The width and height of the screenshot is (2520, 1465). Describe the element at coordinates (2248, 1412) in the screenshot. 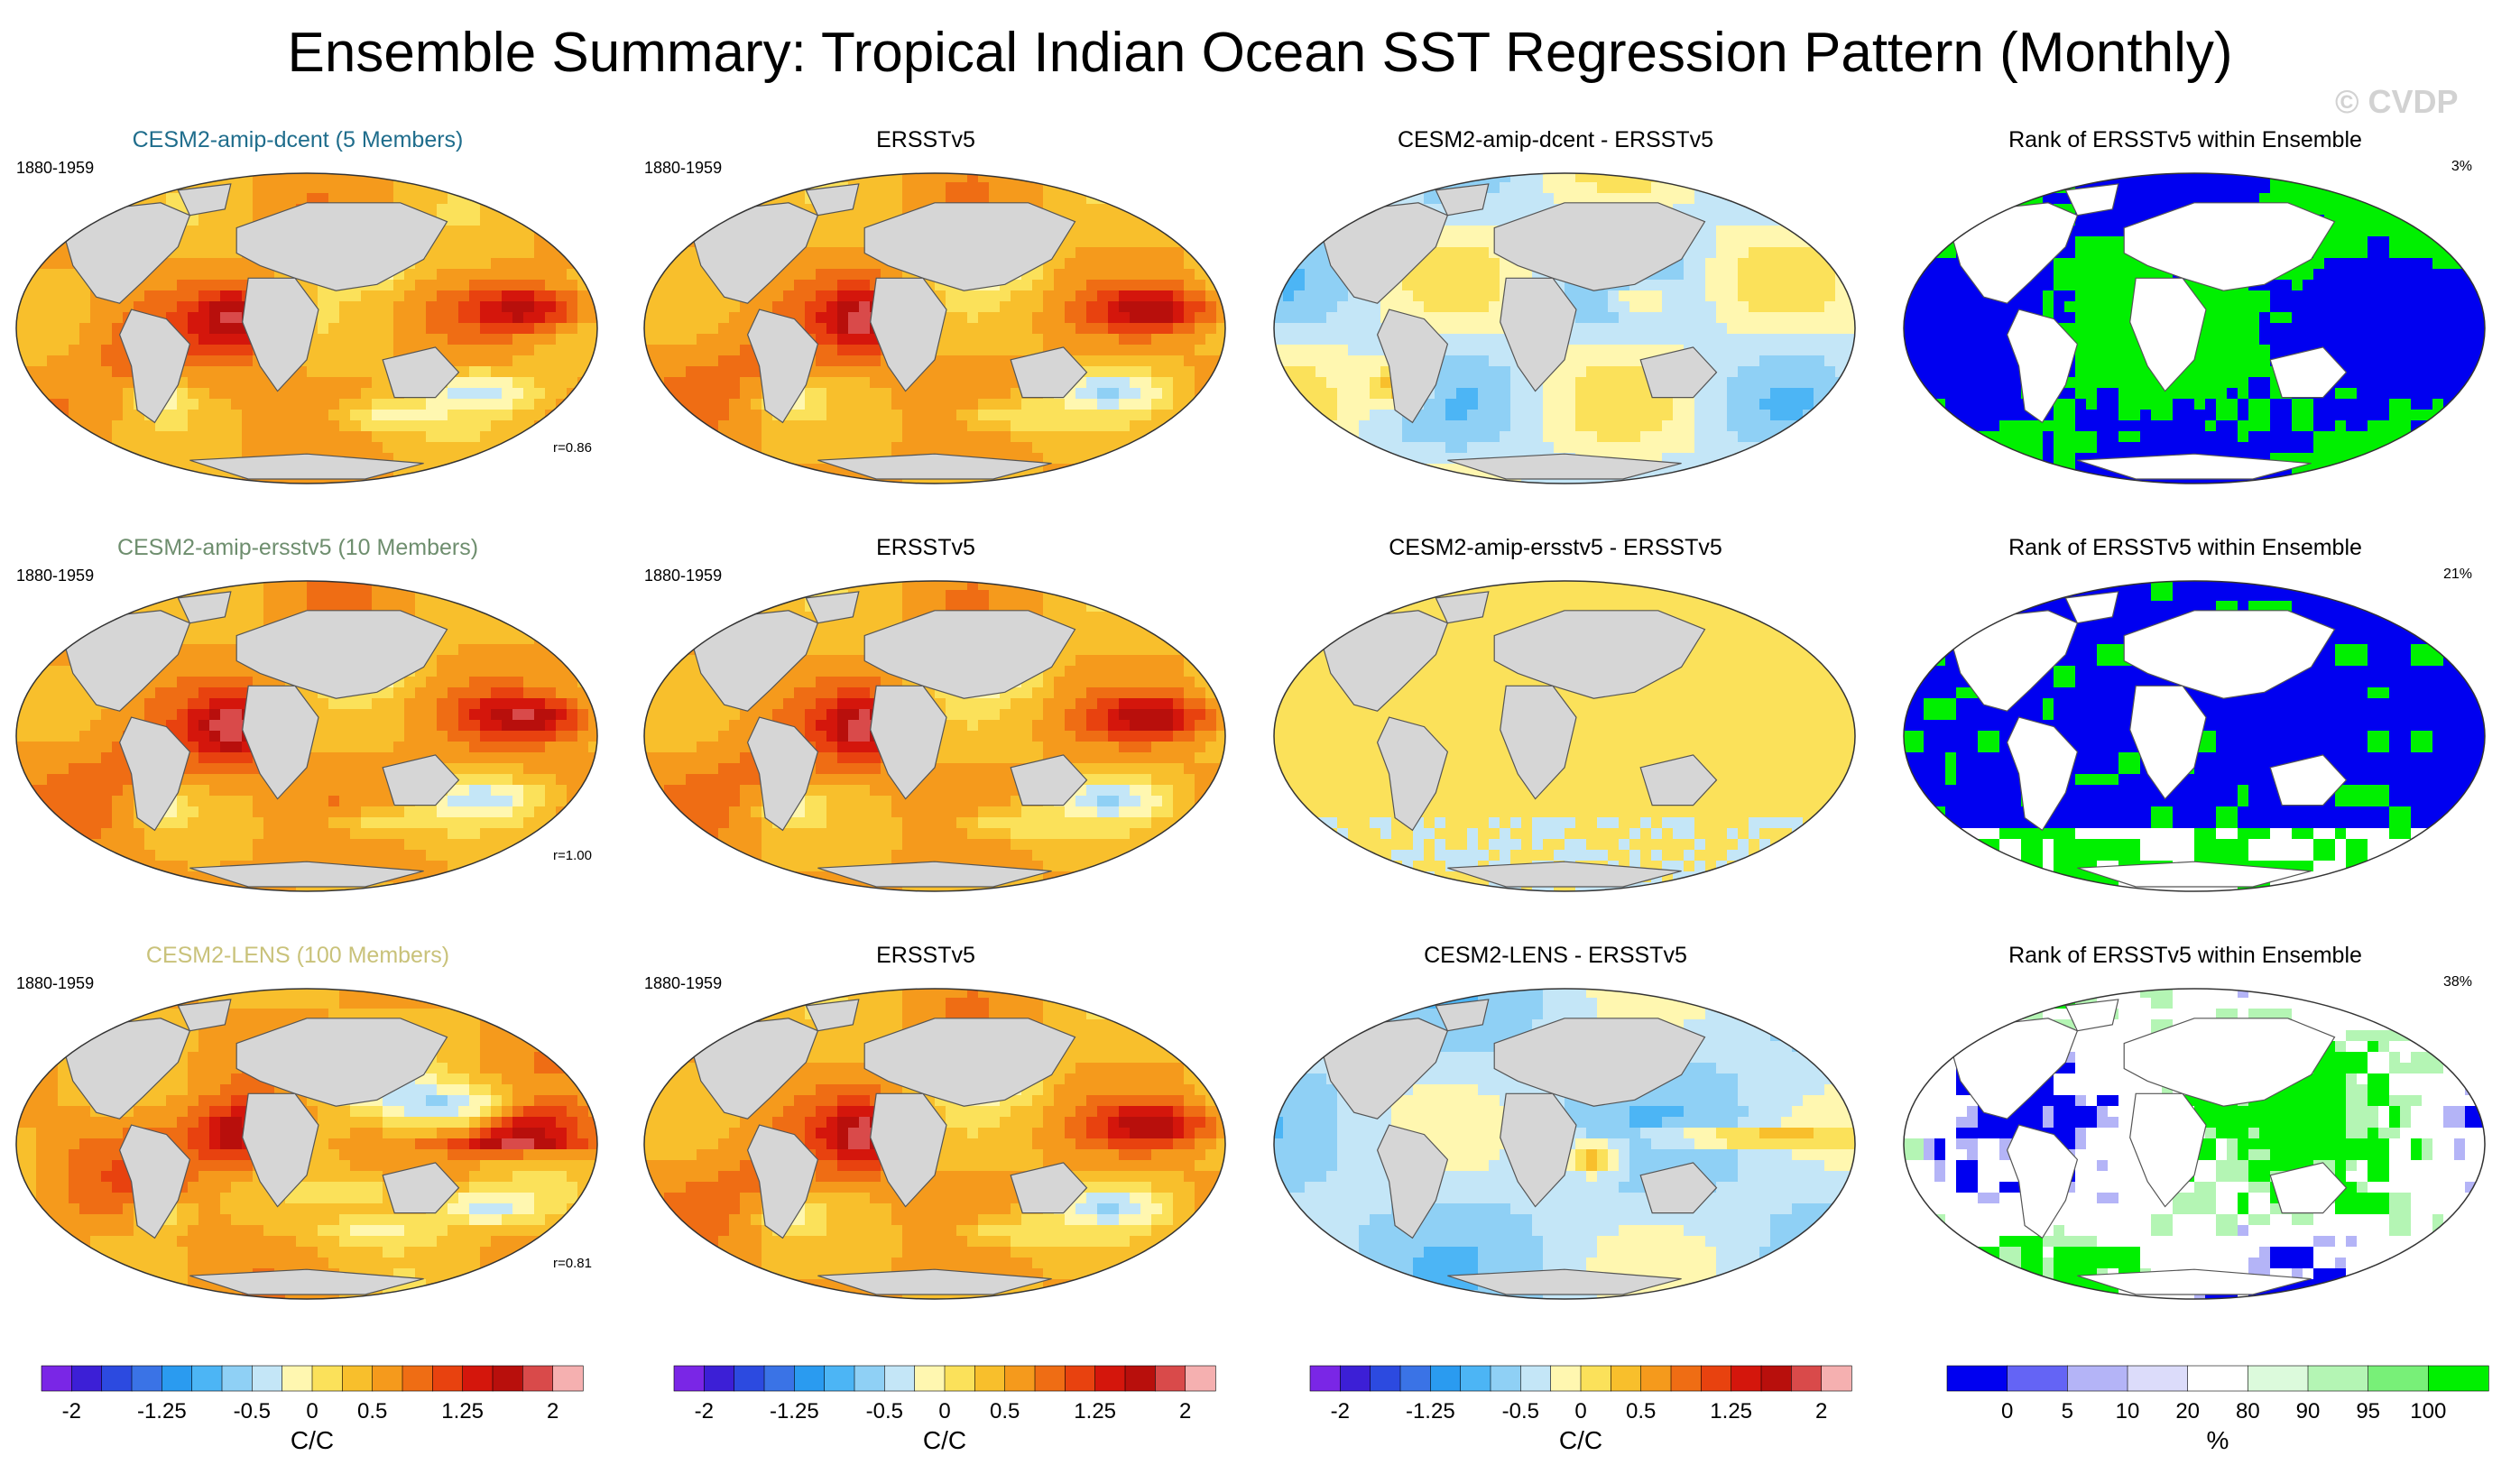

I see `colorbar-tick-label: 80` at that location.